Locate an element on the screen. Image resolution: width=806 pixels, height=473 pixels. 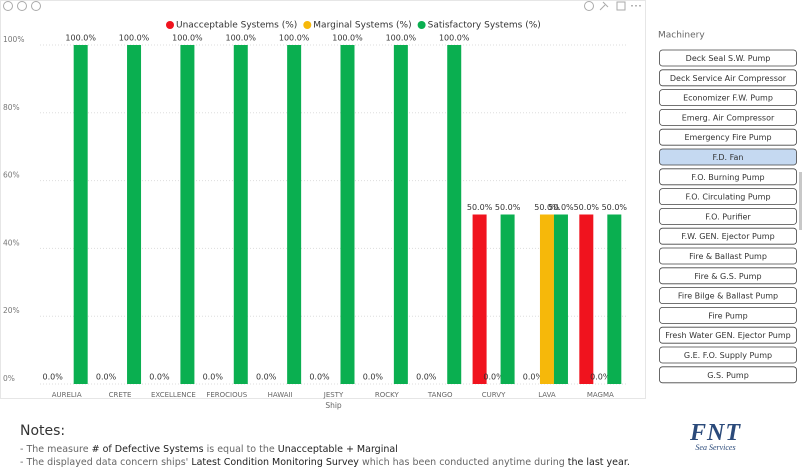
pin-icon is located at coordinates (604, 6).